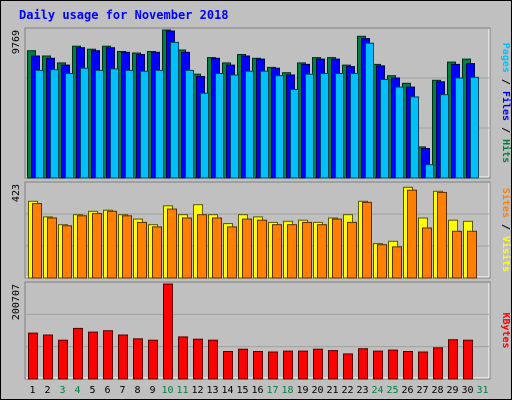 The image size is (512, 401). I want to click on x-tick-day-1: 1, so click(32, 390).